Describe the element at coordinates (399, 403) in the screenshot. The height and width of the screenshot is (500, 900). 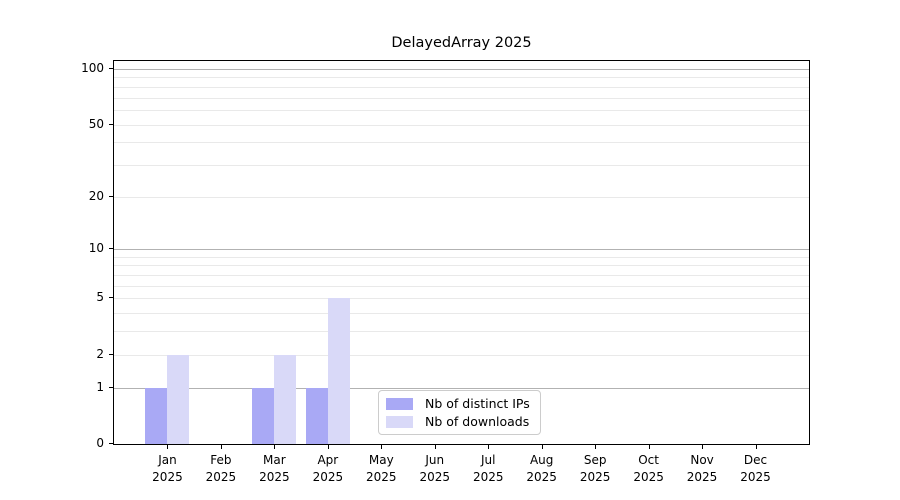
I see `legend-swatch-distinct-ips` at that location.